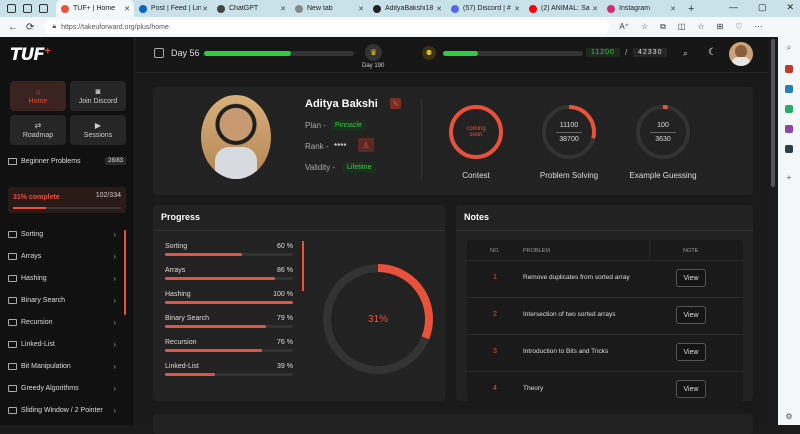  Describe the element at coordinates (176, 8) in the screenshot. I see `tab-title: Post | Feed | Lin` at that location.